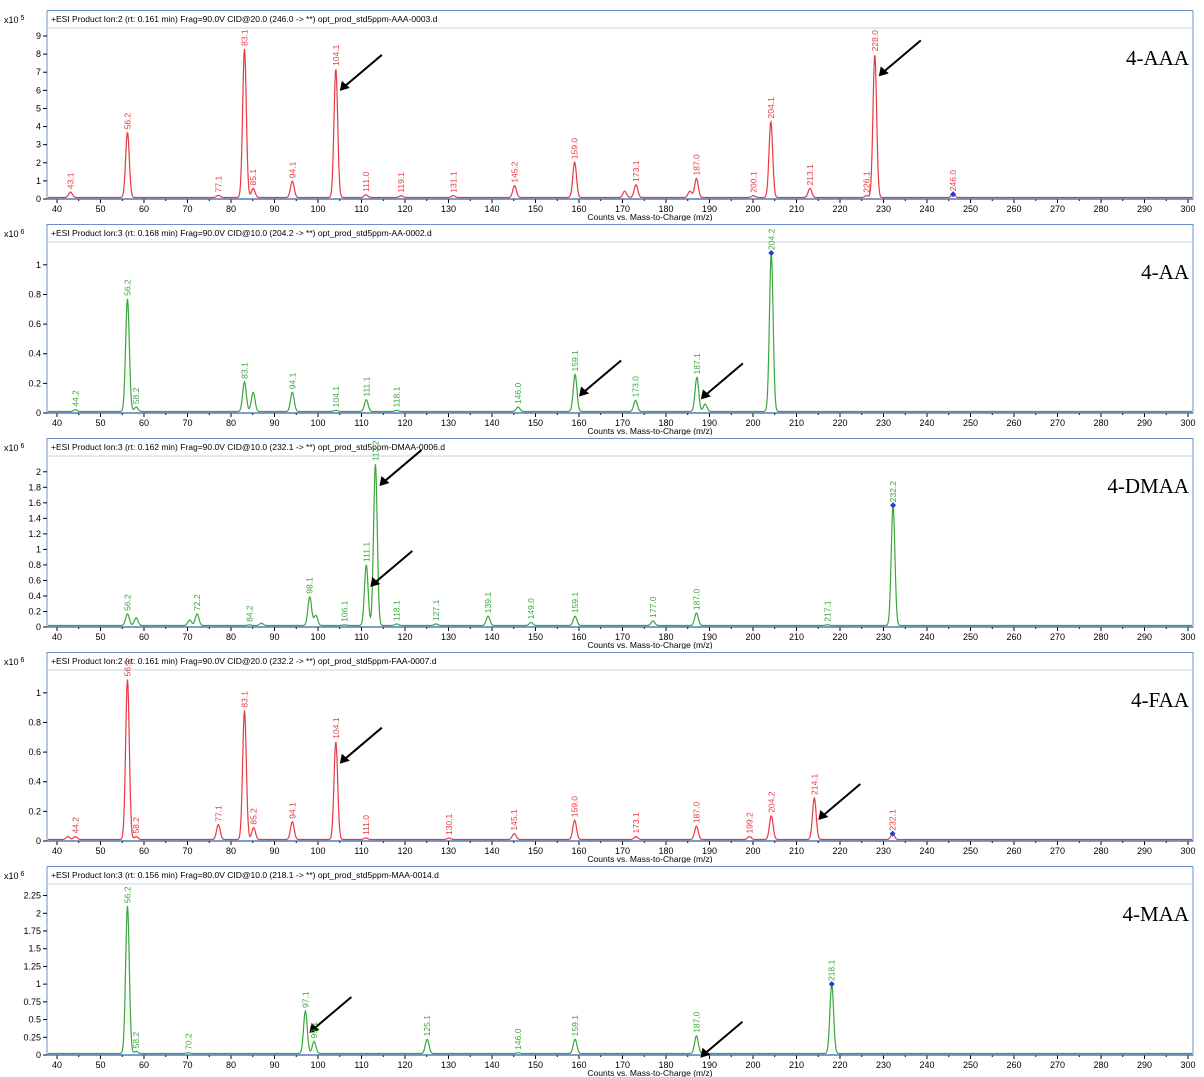 This screenshot has width=1204, height=1077. I want to click on y-tick-label: 4, so click(38, 127).